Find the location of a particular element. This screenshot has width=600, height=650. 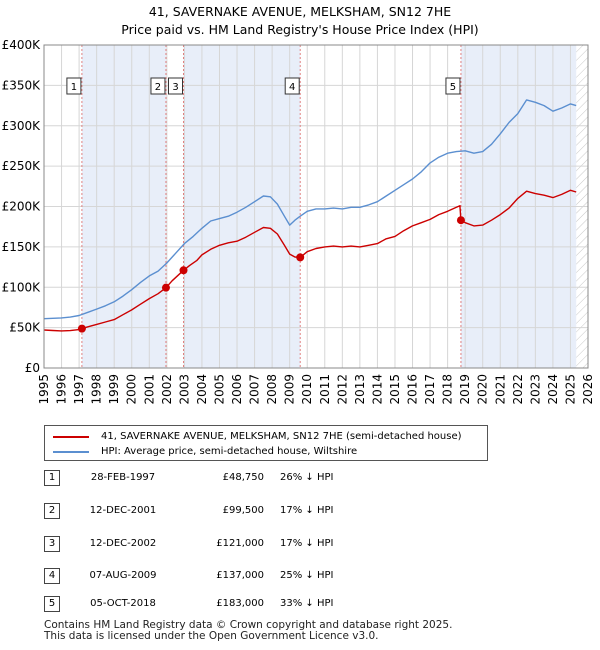

sale-number-badge: 2 is located at coordinates (52, 511).